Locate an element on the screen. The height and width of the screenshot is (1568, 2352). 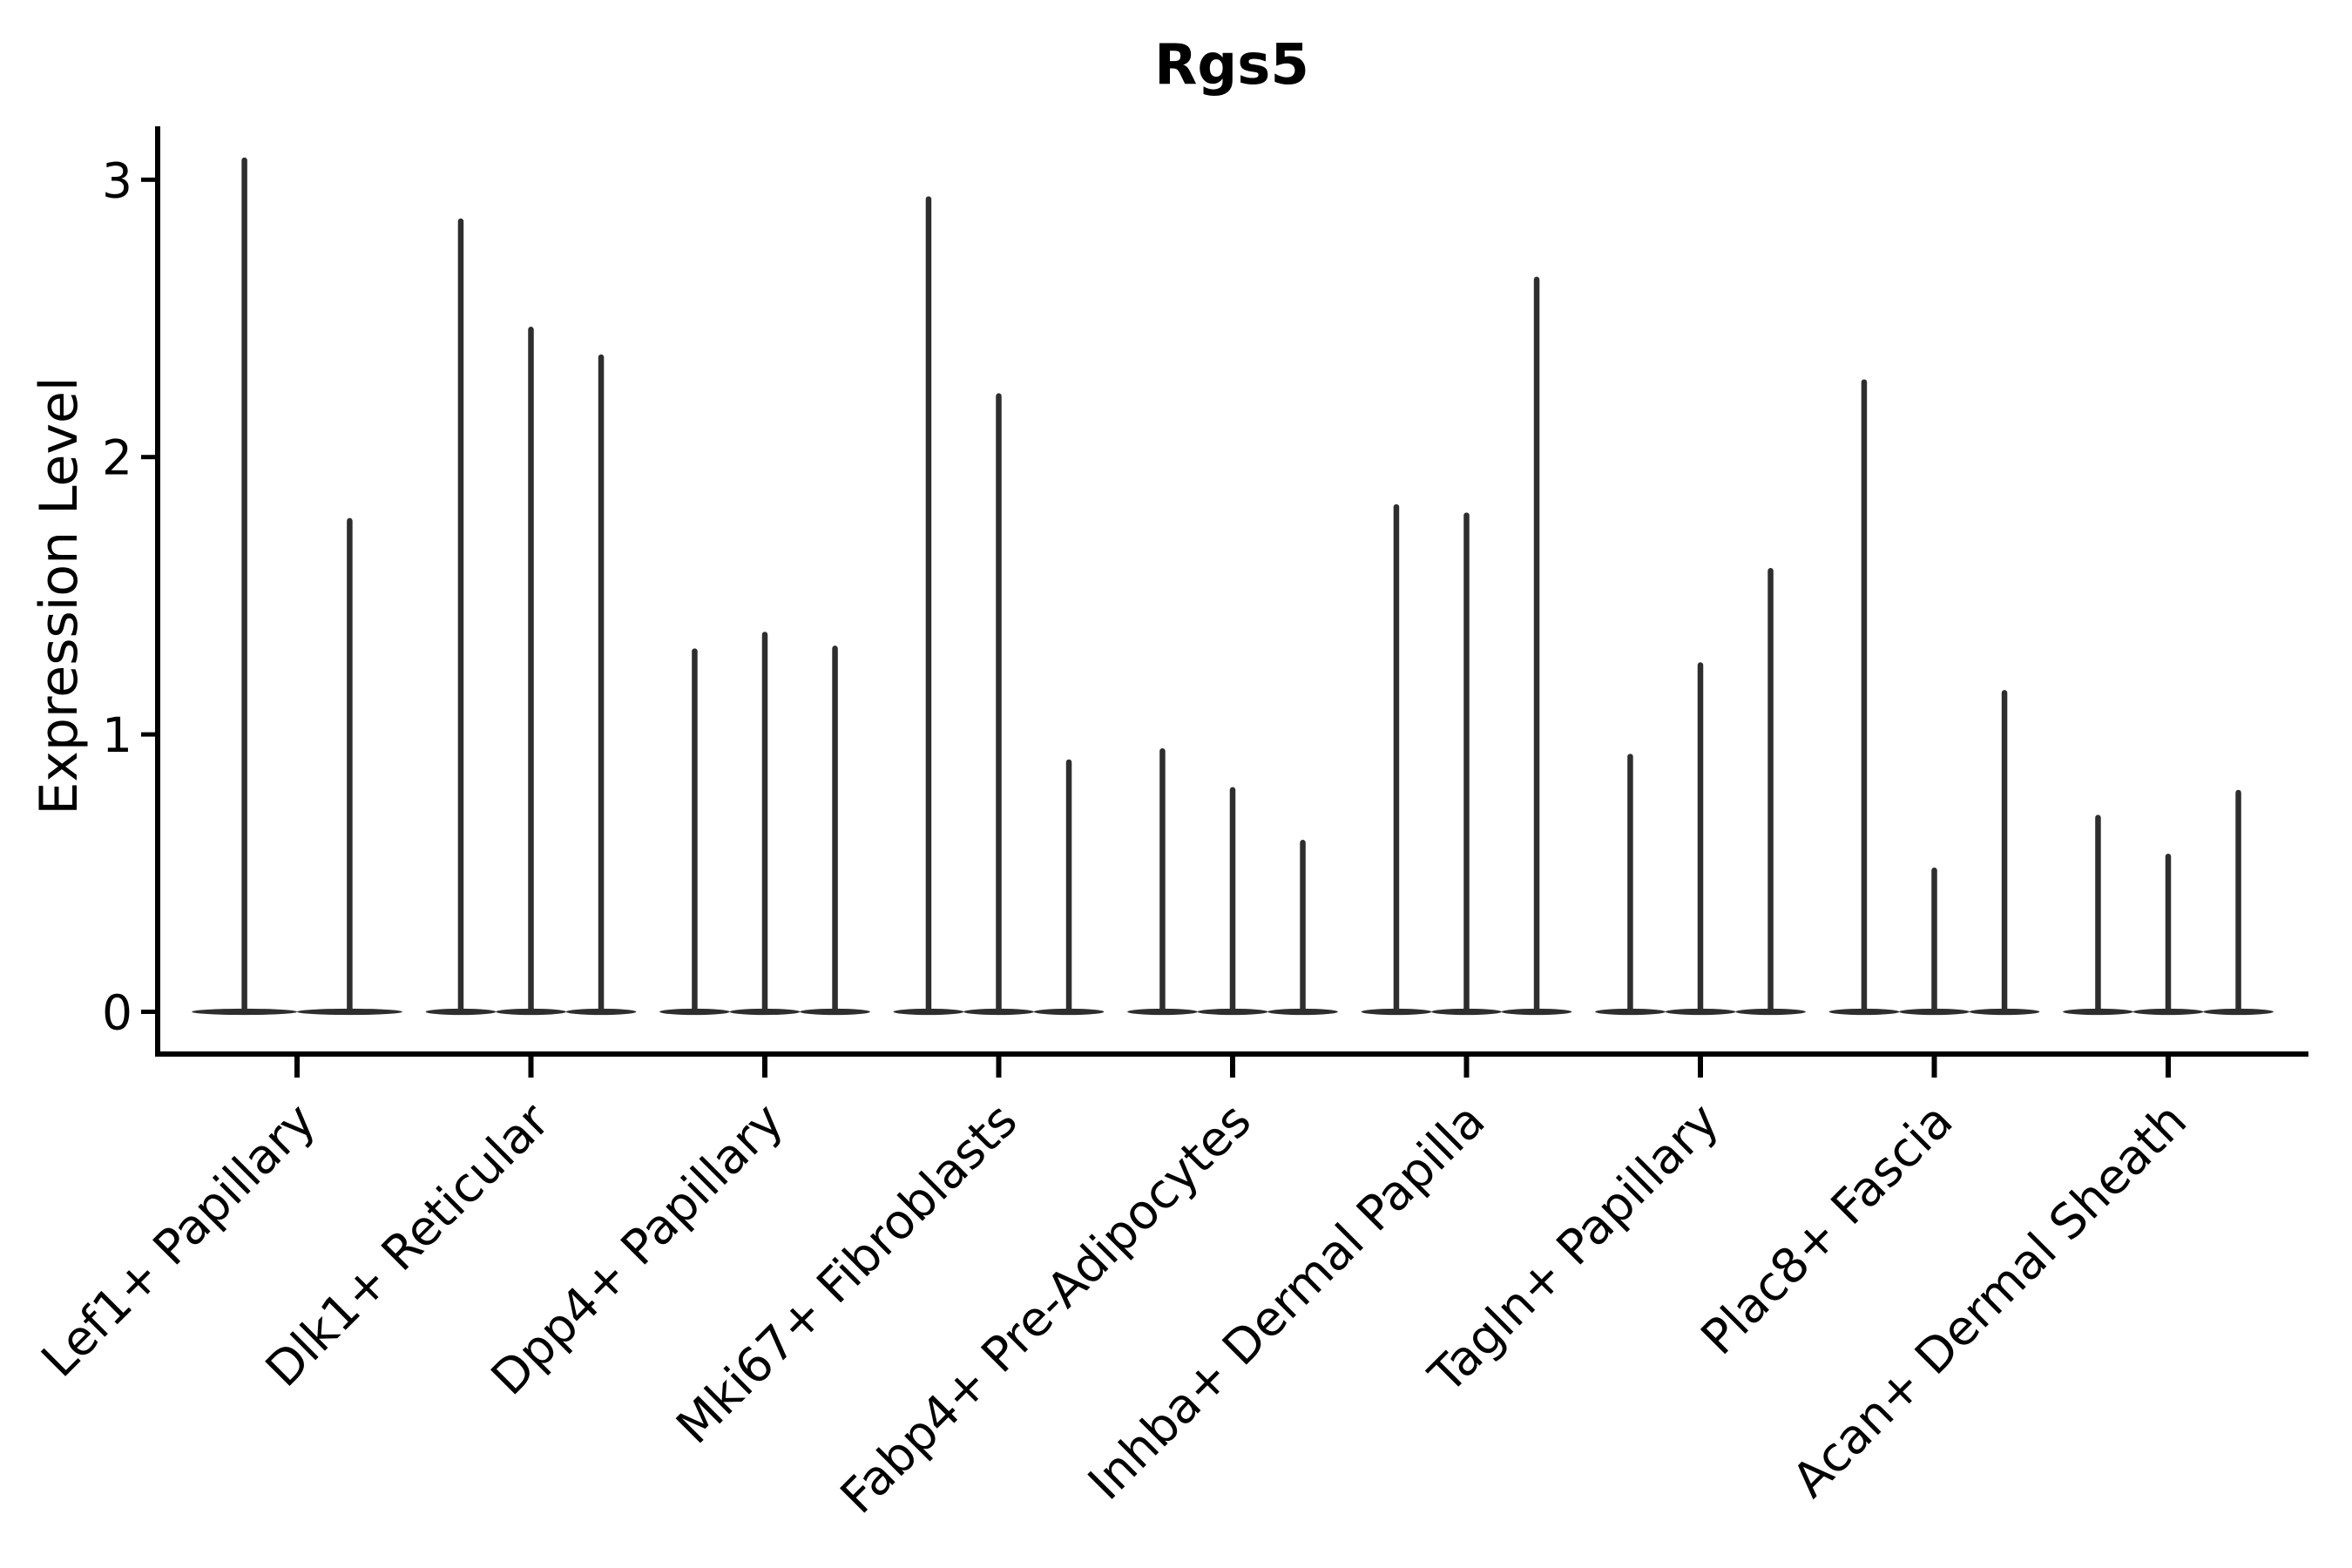
x-category-label: Plac8+ Fascia is located at coordinates (1826, 1228).